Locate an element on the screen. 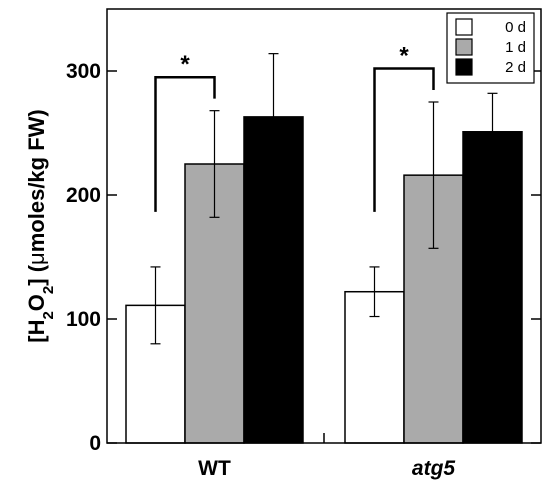 Image resolution: width=550 pixels, height=489 pixels. significance-bracket-wt is located at coordinates (185, 143).